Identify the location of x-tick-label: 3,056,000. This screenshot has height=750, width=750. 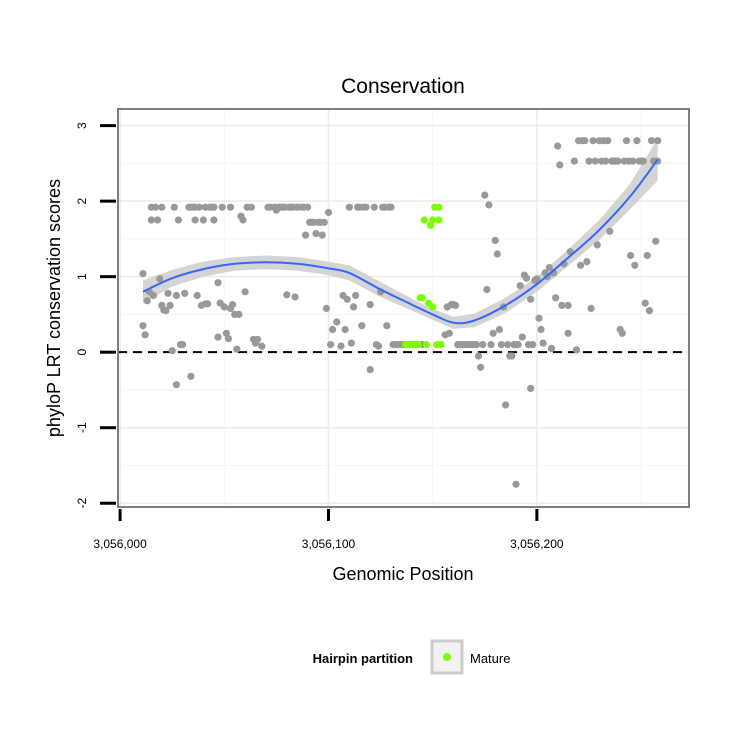
(120, 544).